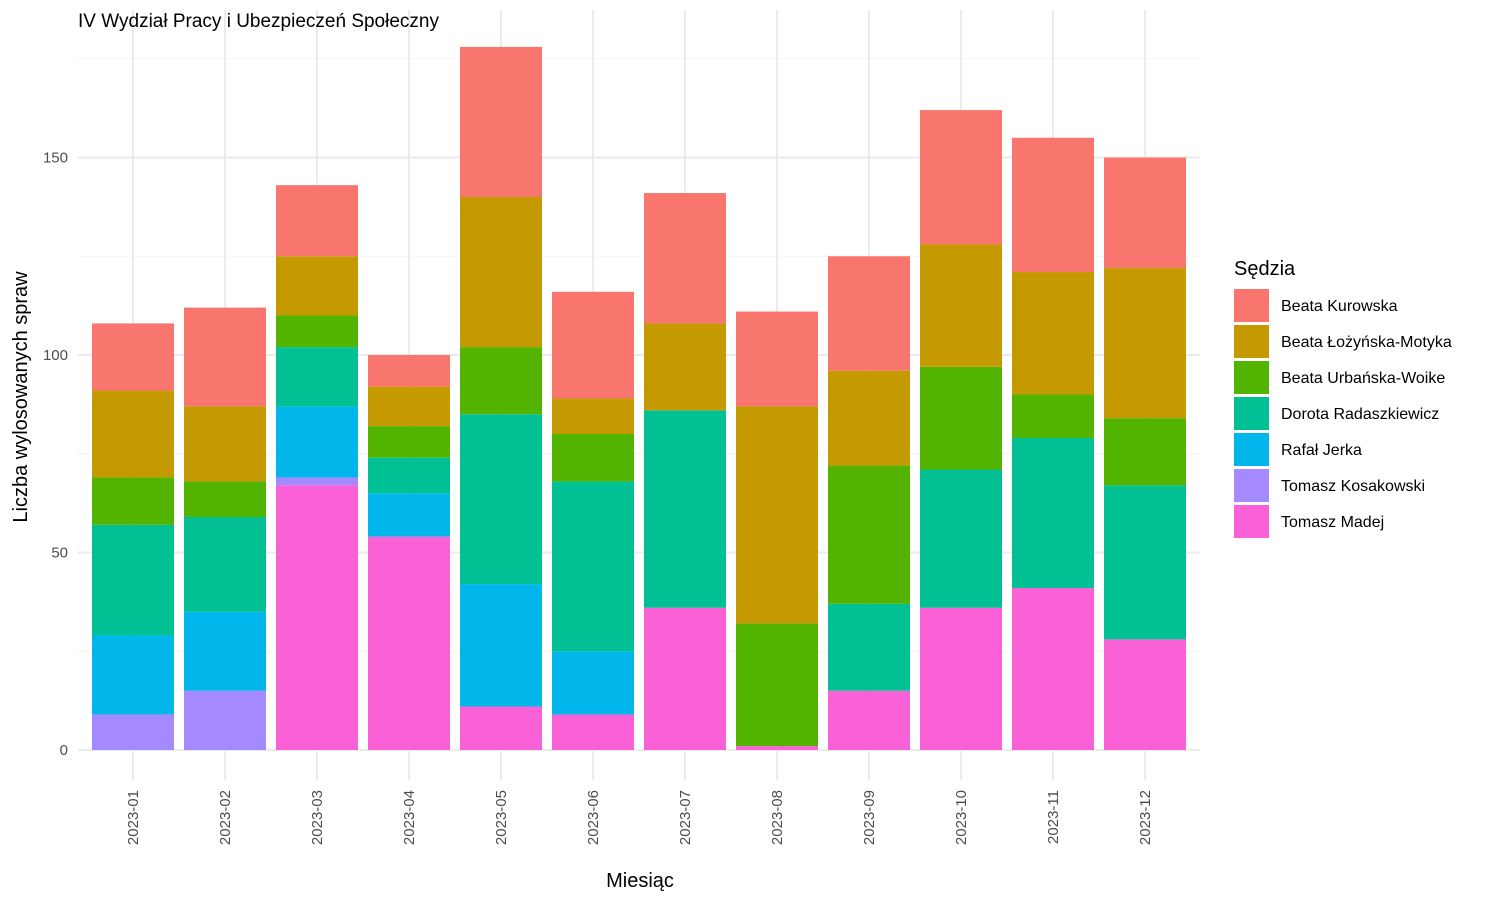 This screenshot has height=900, width=1500. What do you see at coordinates (133, 817) in the screenshot?
I see `x-tick-label: 2023-01` at bounding box center [133, 817].